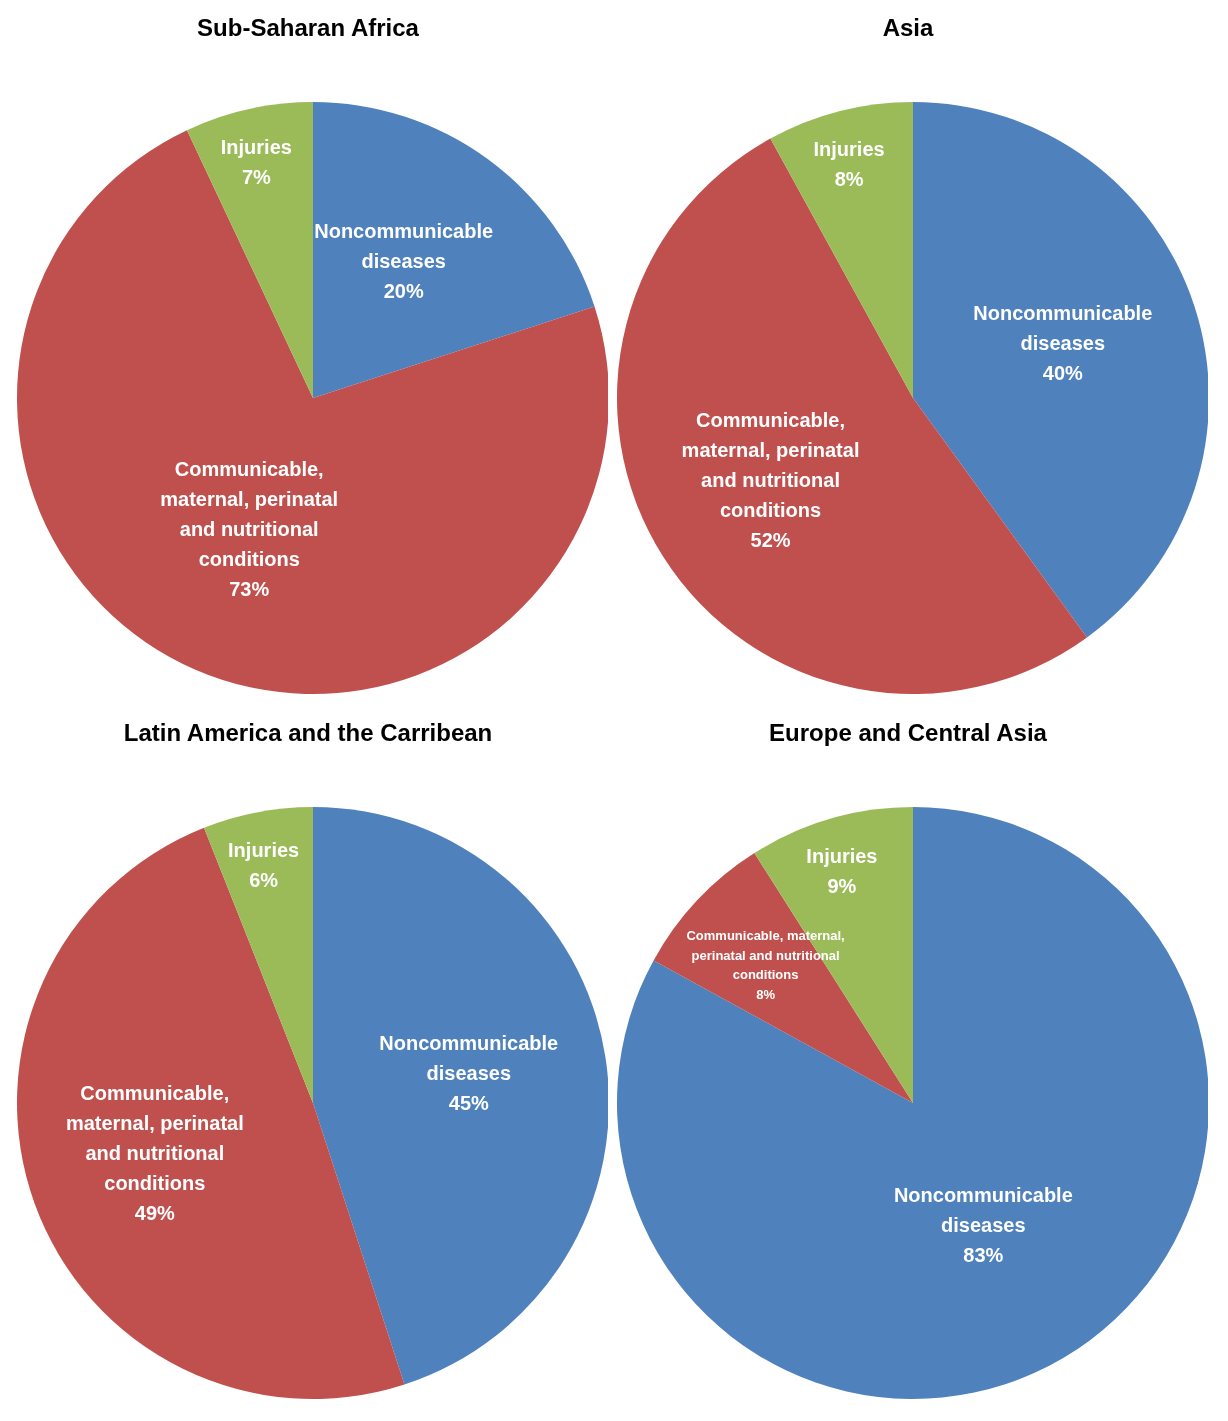  Describe the element at coordinates (908, 733) in the screenshot. I see `chart-title: Europe and Central Asia` at that location.